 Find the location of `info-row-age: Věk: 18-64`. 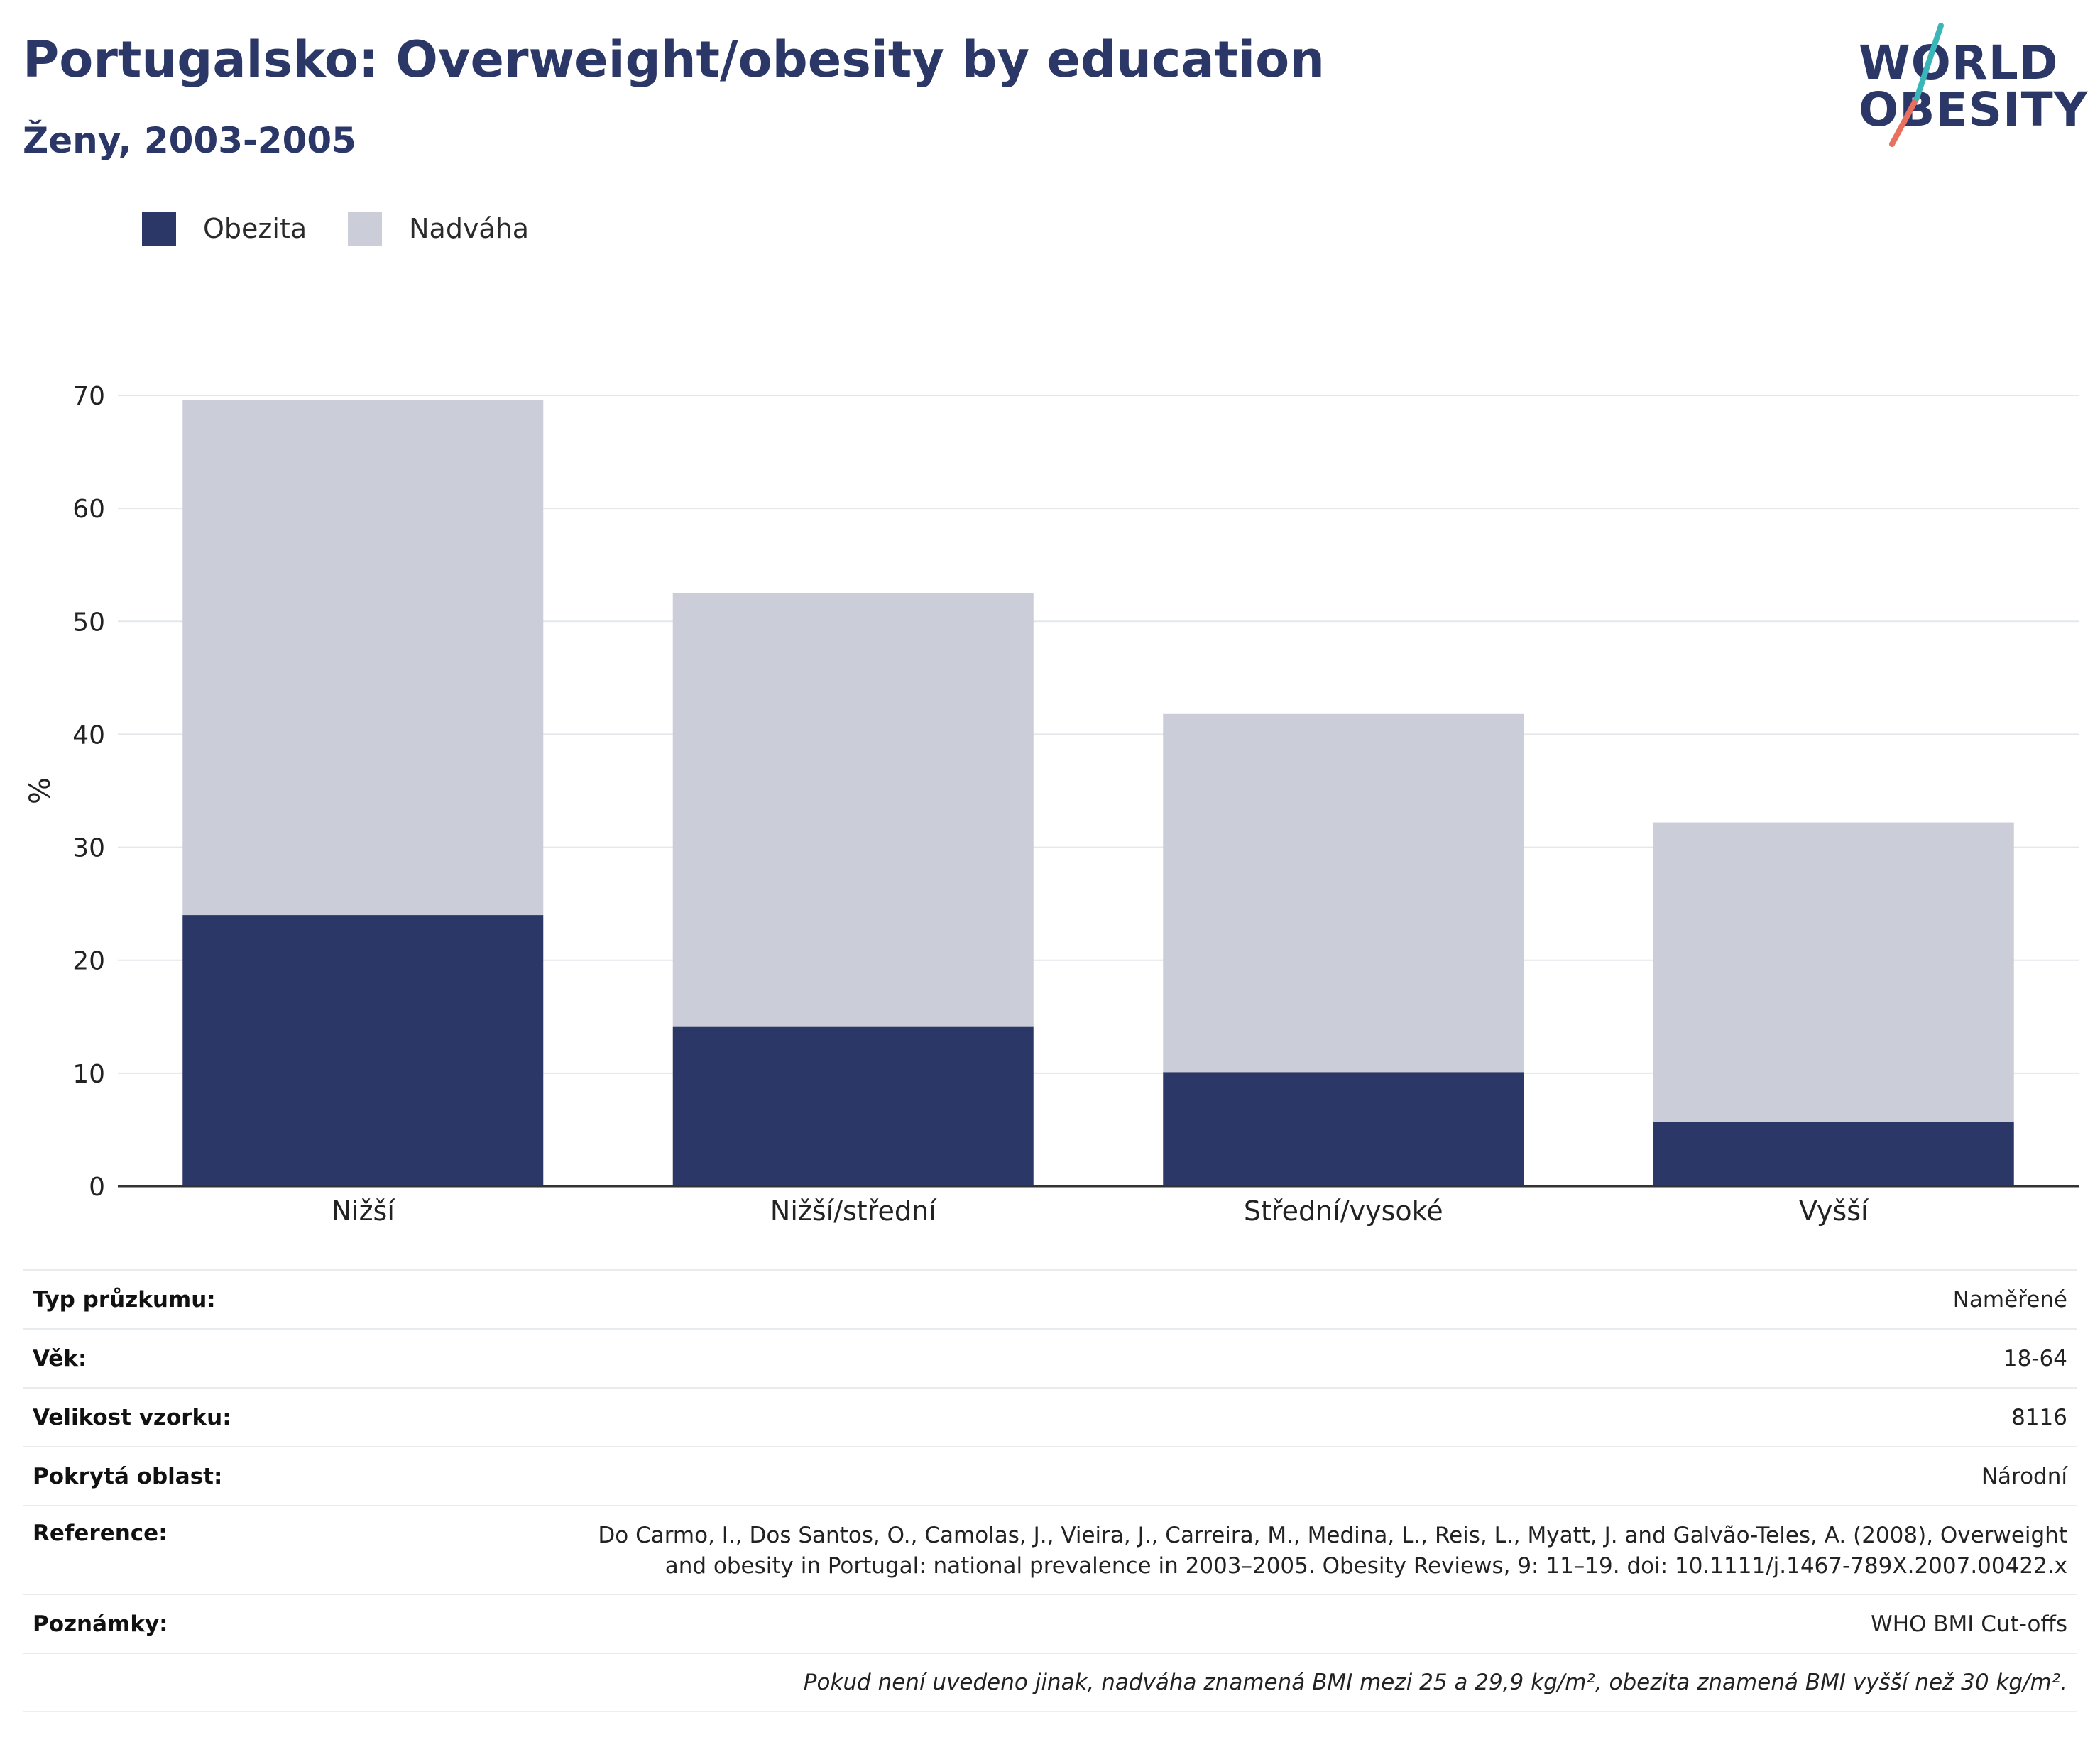

info-row-age: Věk: 18-64 is located at coordinates (1050, 1357).